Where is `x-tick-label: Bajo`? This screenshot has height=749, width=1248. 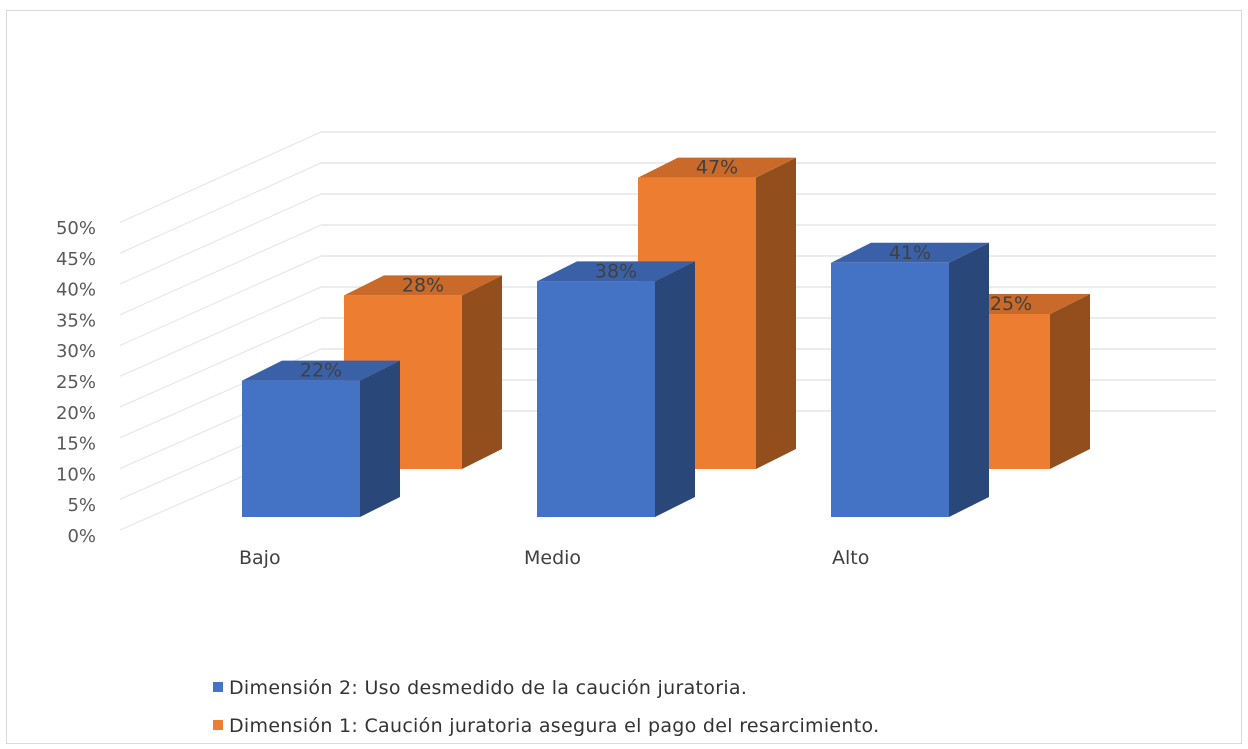
x-tick-label: Bajo is located at coordinates (260, 558).